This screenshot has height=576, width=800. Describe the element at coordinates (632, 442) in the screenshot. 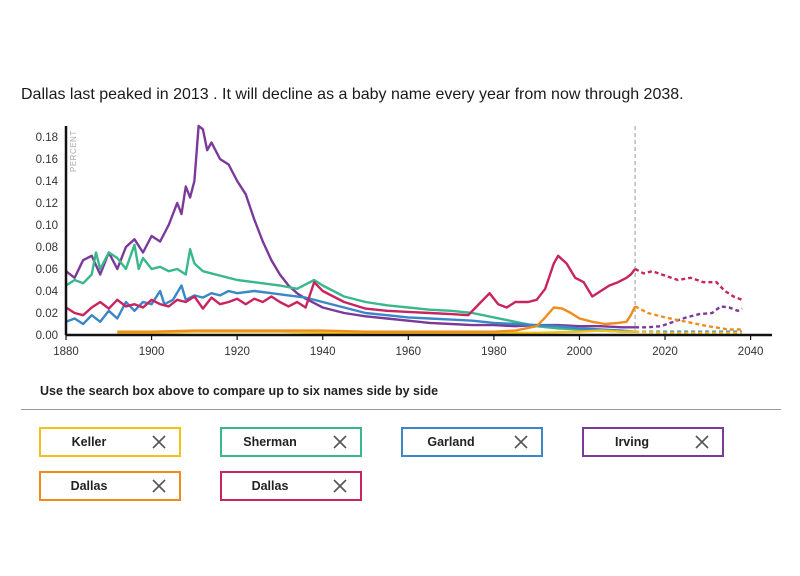

I see `name-chip-label: Irving` at that location.